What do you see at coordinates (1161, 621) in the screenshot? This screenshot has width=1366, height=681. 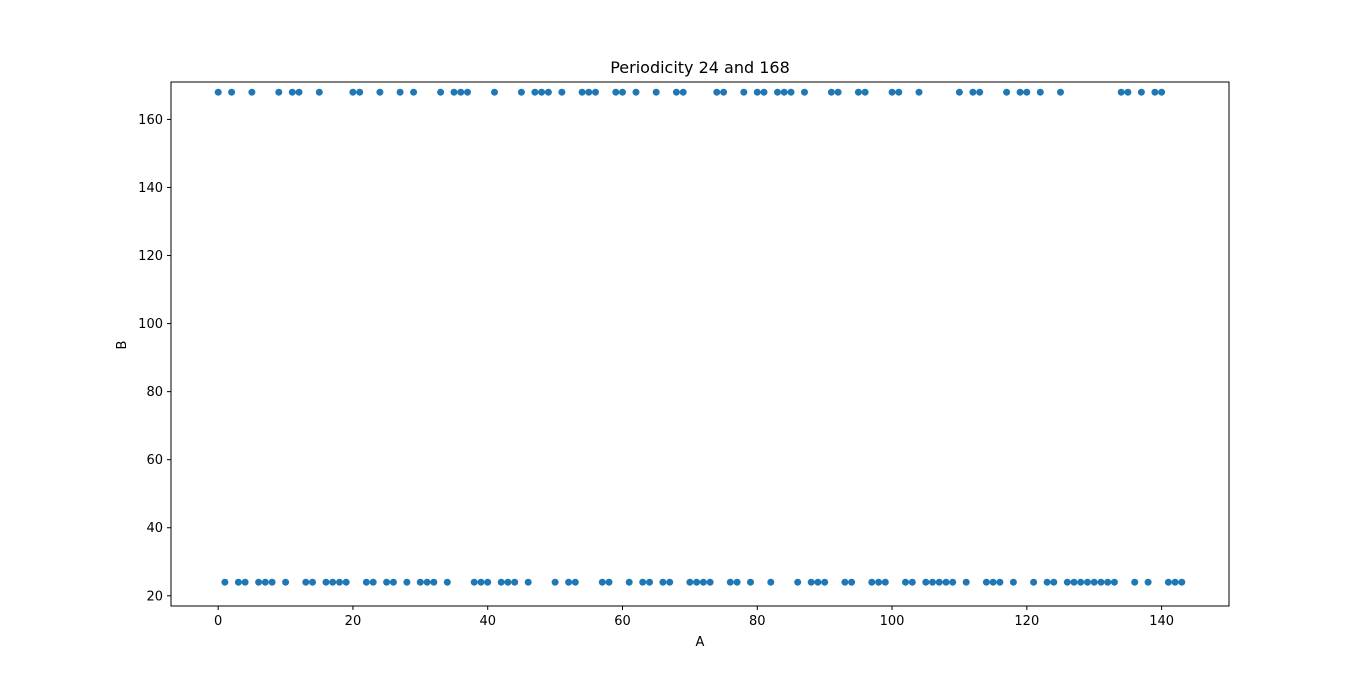 I see `x-tick-label: 140` at bounding box center [1161, 621].